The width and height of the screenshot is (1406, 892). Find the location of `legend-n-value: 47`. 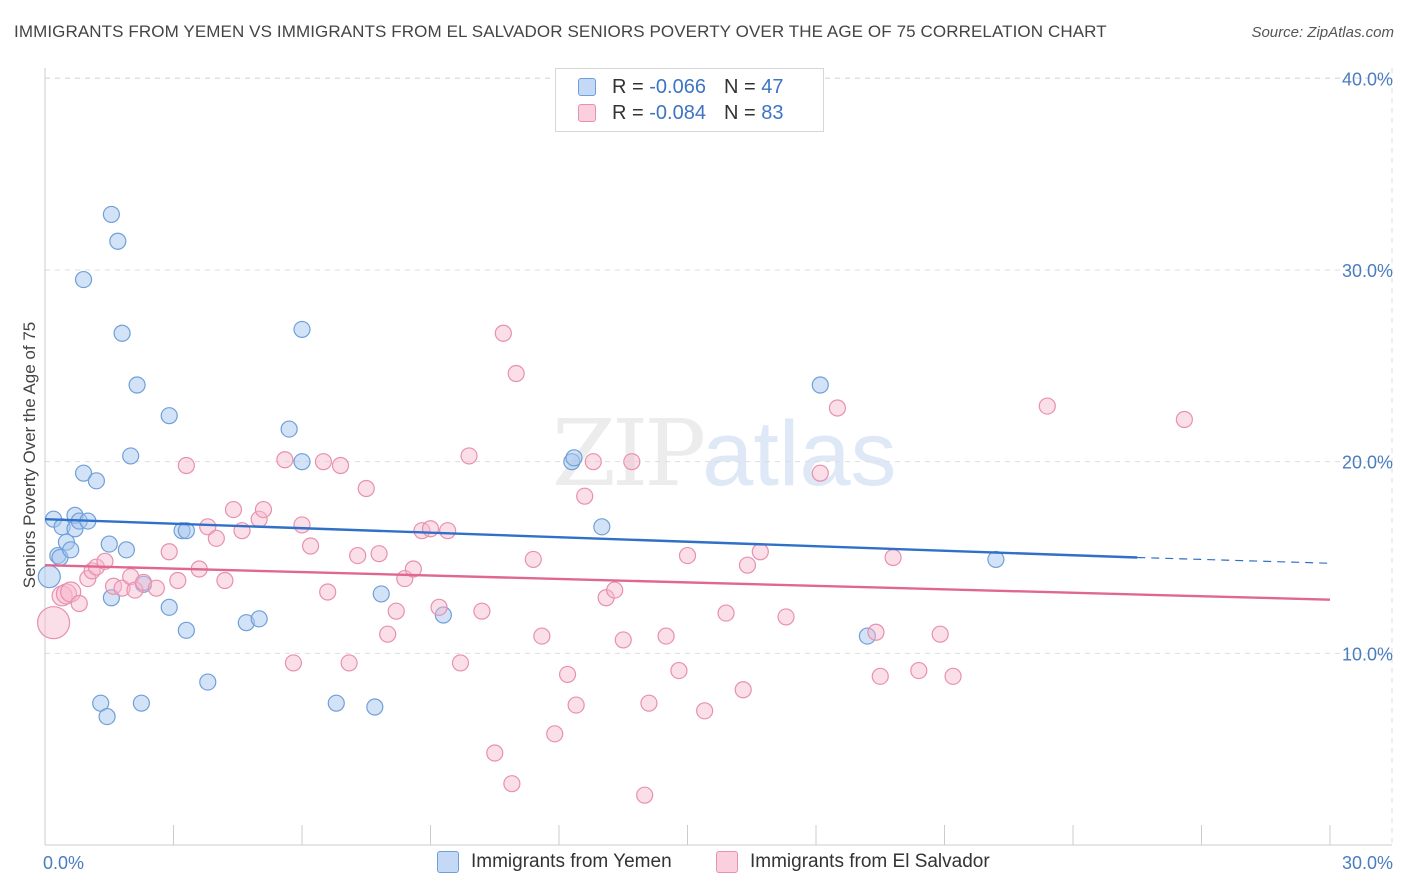

legend-n-value: 47 is located at coordinates (772, 86).